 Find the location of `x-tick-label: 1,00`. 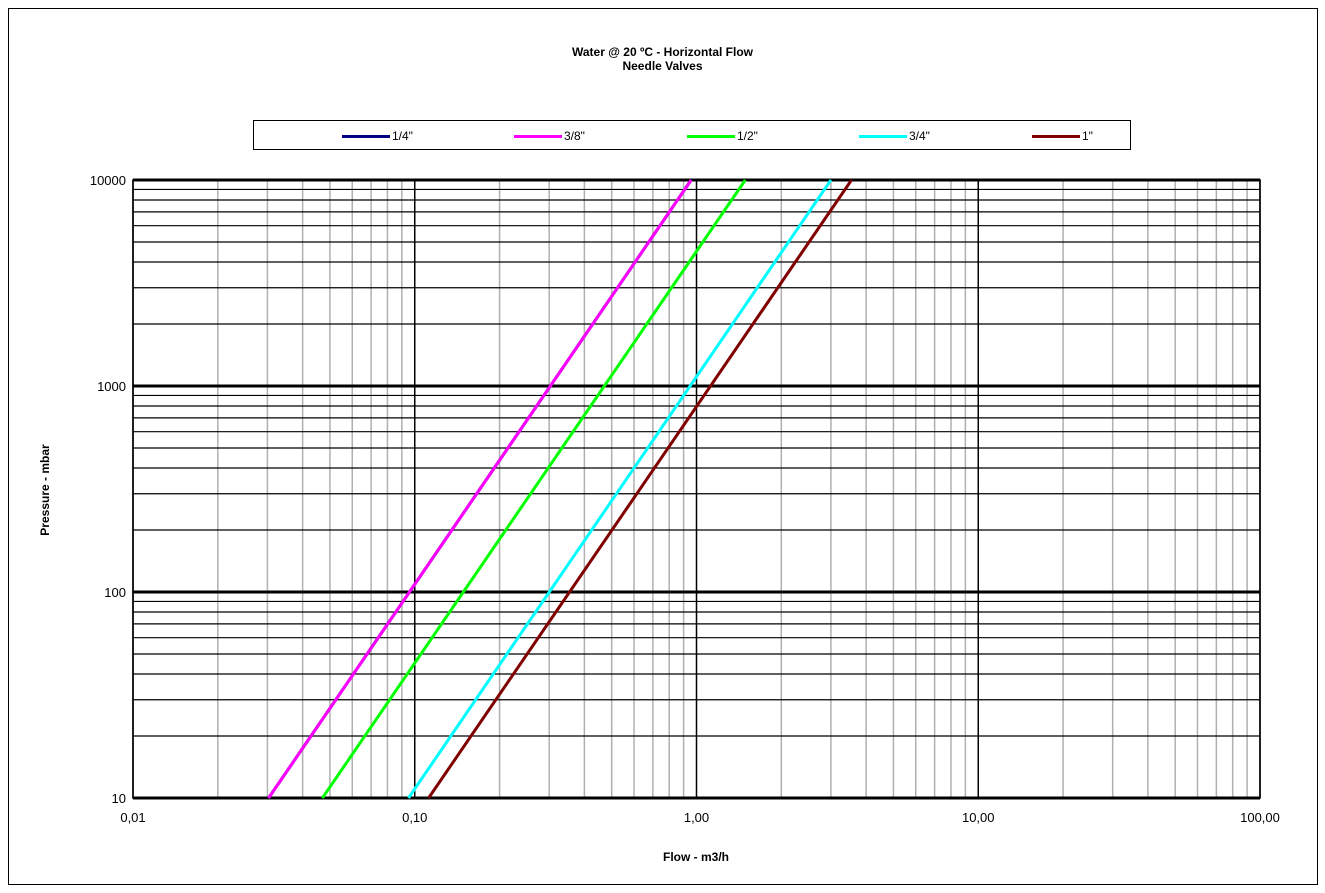

x-tick-label: 1,00 is located at coordinates (696, 817).